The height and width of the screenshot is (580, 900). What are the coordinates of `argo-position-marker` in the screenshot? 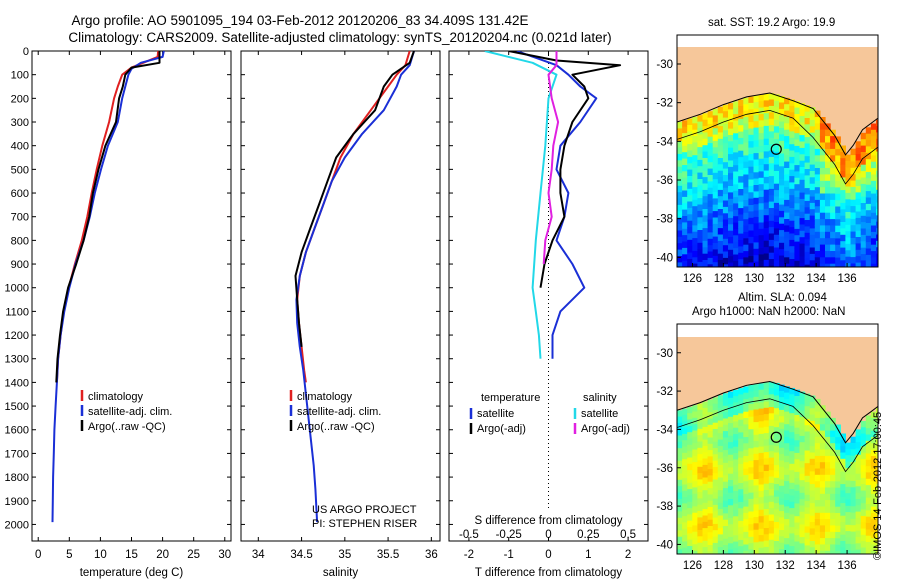 It's located at (776, 149).